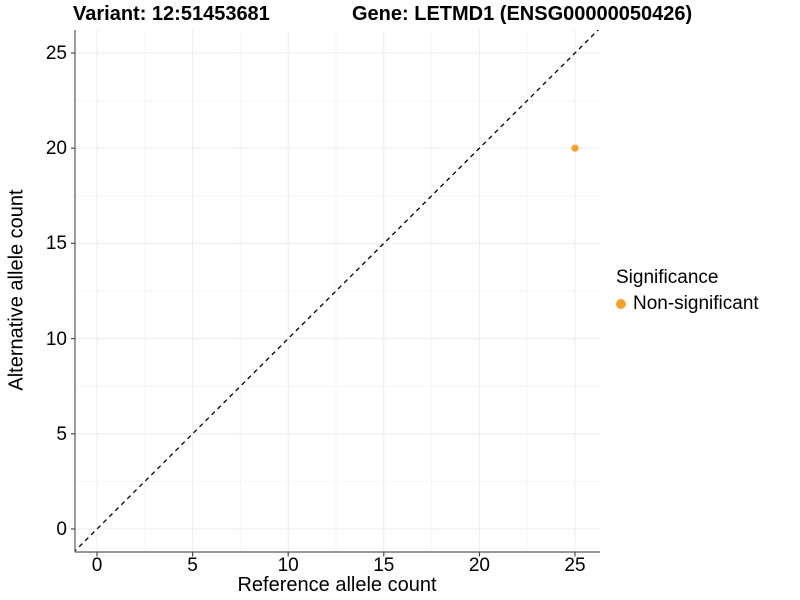  What do you see at coordinates (56, 244) in the screenshot?
I see `y-tick-label: 15` at bounding box center [56, 244].